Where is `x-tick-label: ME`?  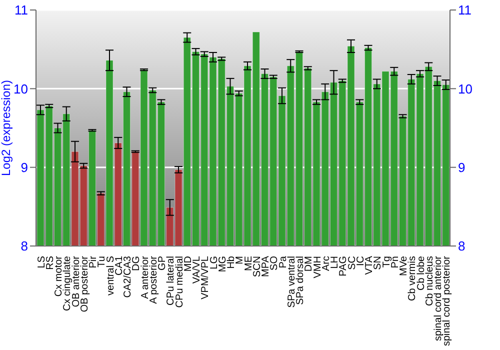 x-tick-label: ME is located at coordinates (248, 263).